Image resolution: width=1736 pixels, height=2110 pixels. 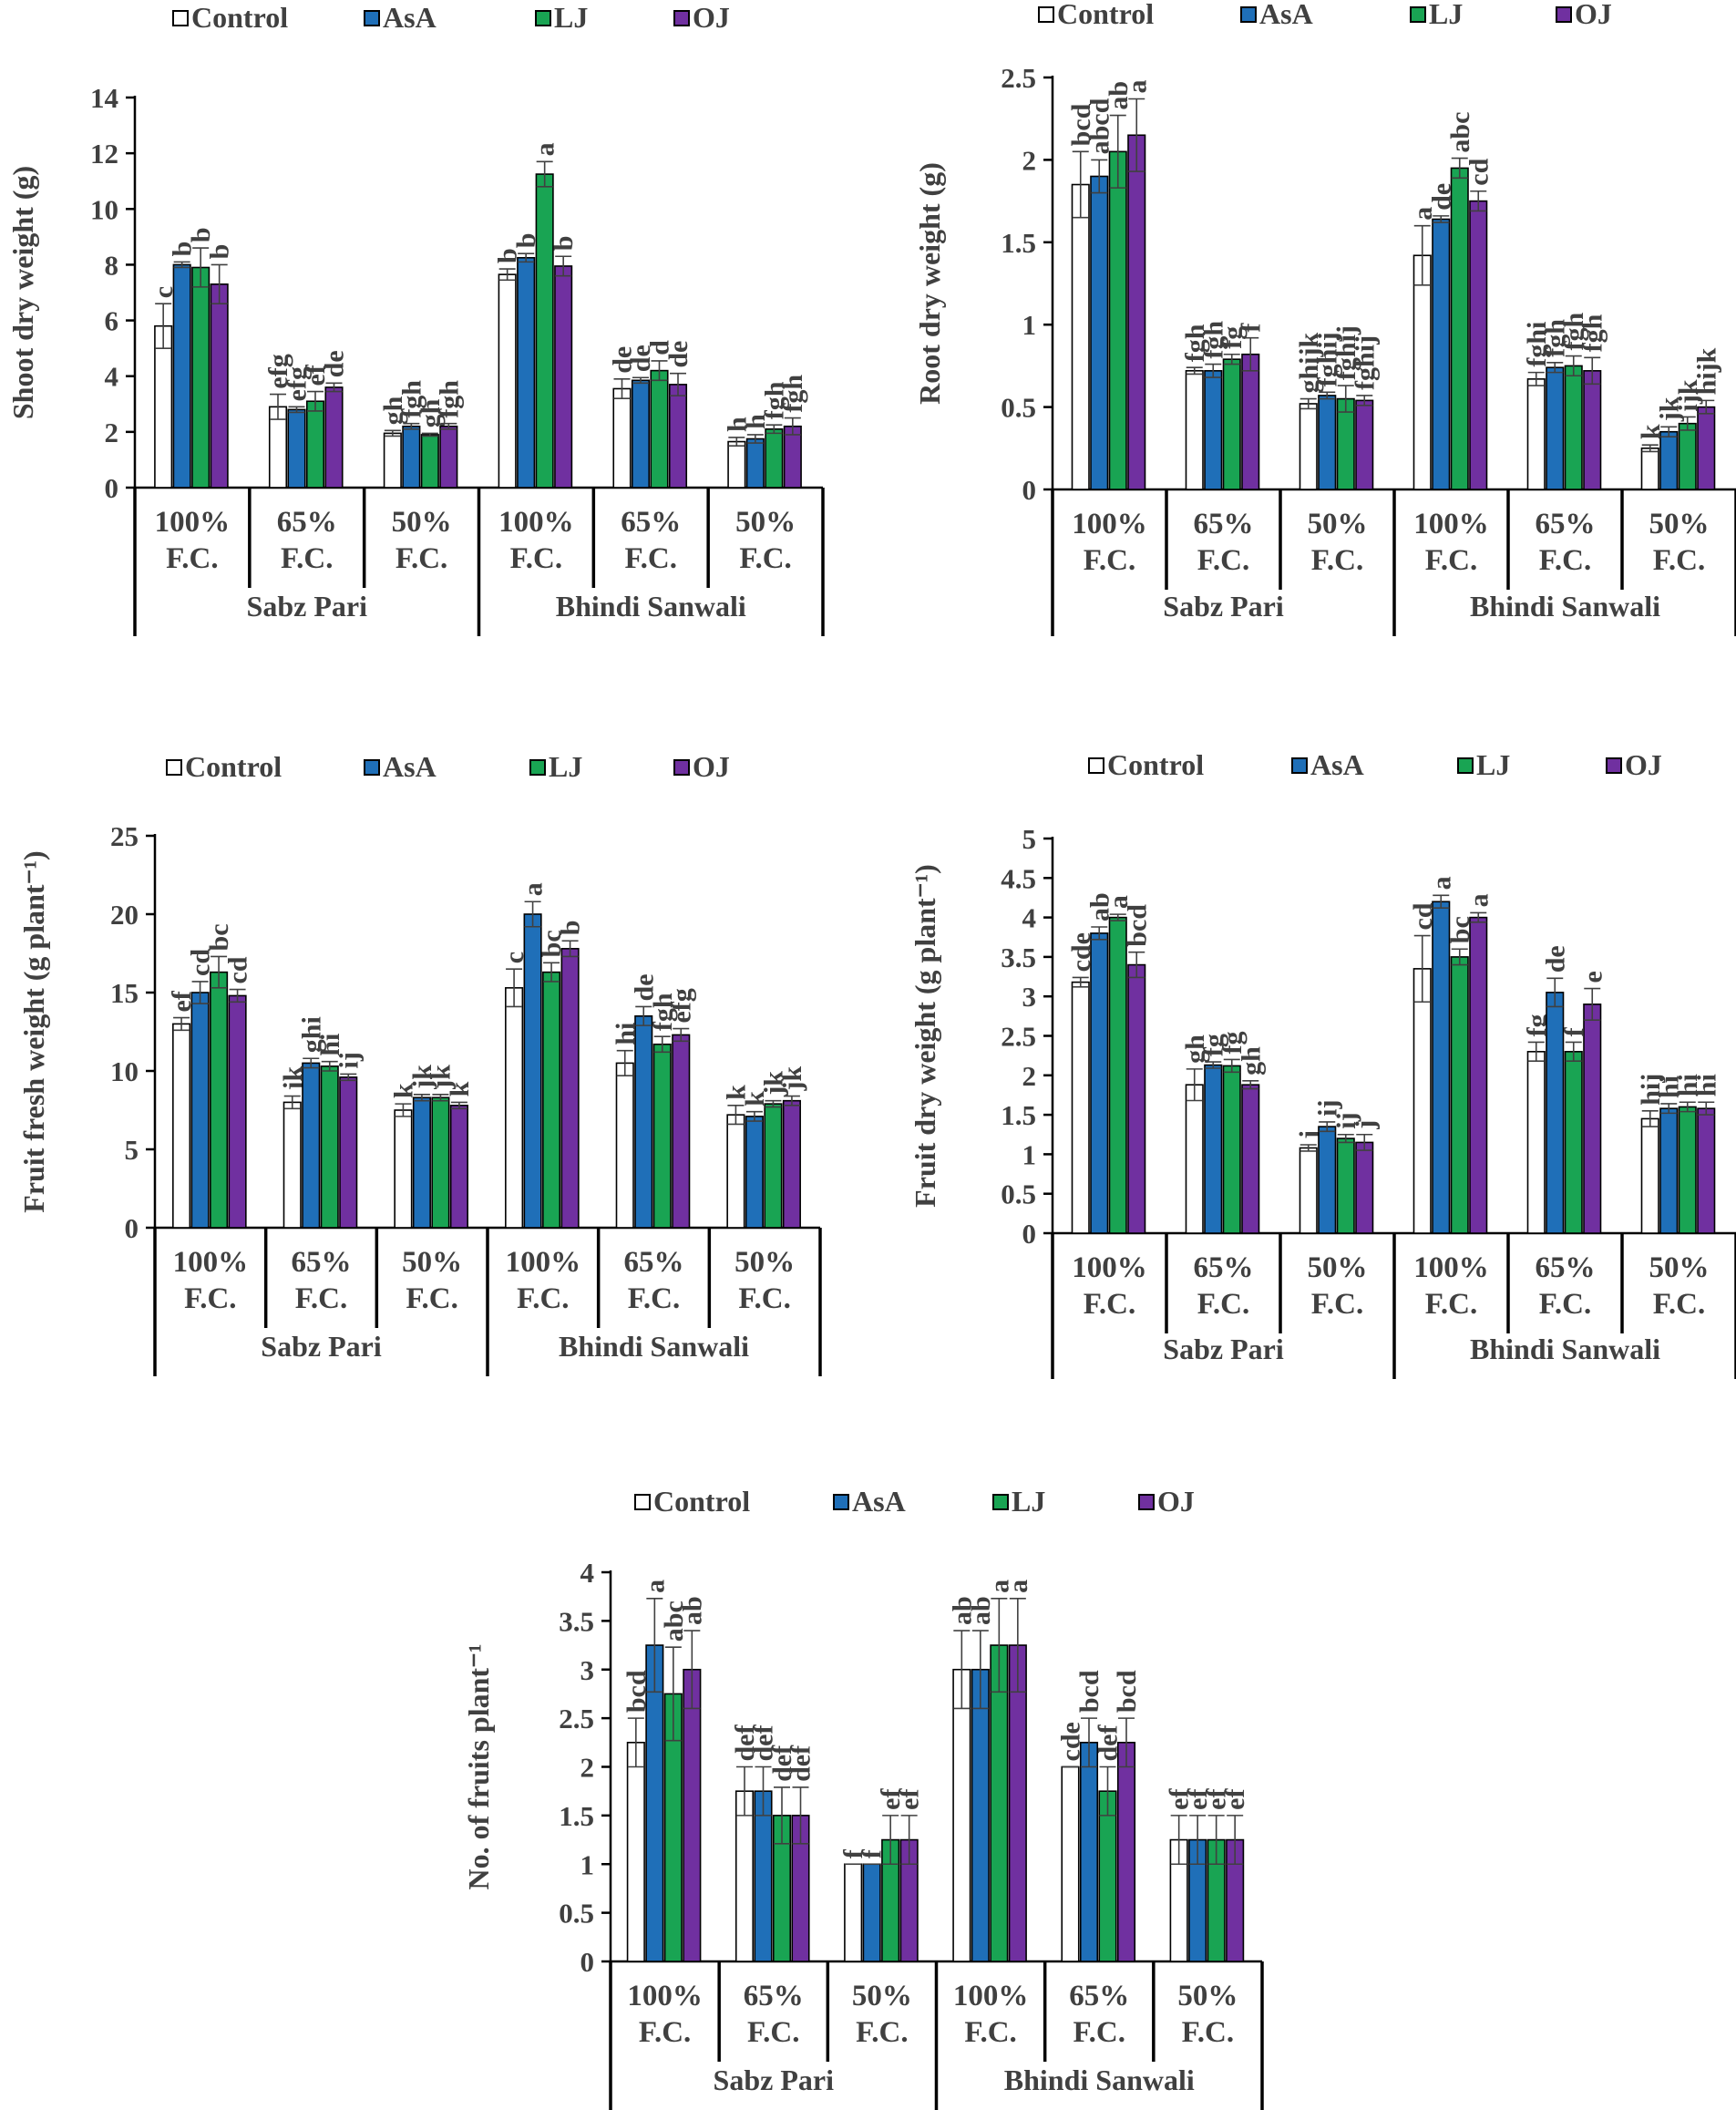 I want to click on legend-label-lj: LJ, so click(x=565, y=766).